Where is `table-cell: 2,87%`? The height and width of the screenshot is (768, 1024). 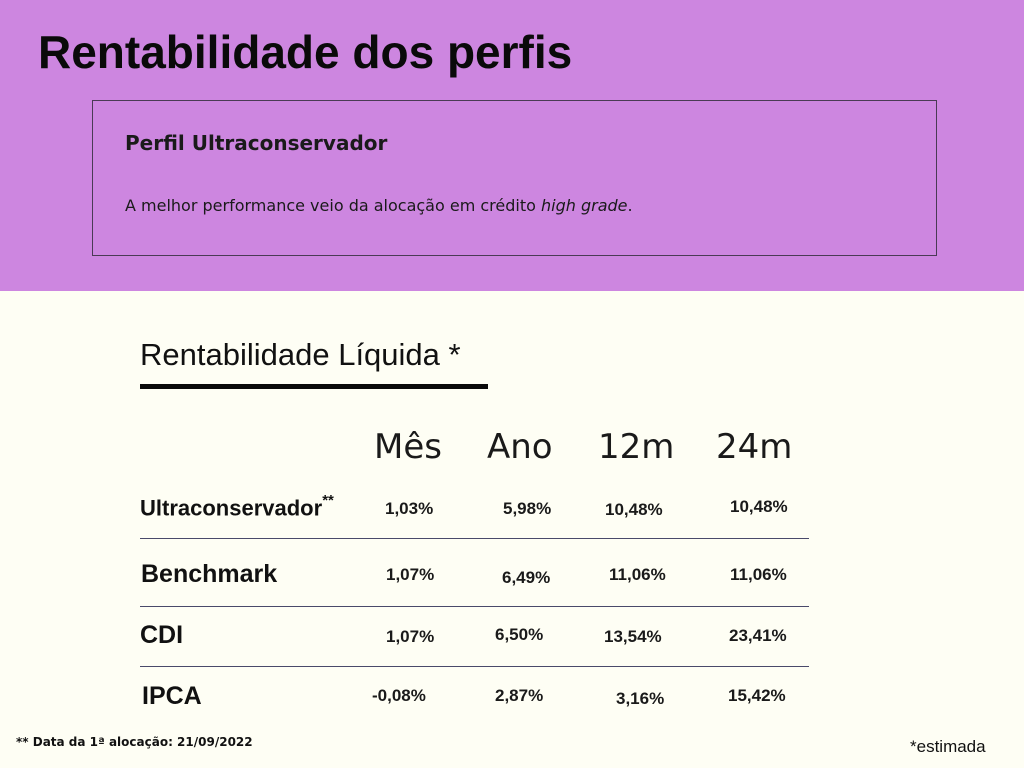
table-cell: 2,87% is located at coordinates (519, 695).